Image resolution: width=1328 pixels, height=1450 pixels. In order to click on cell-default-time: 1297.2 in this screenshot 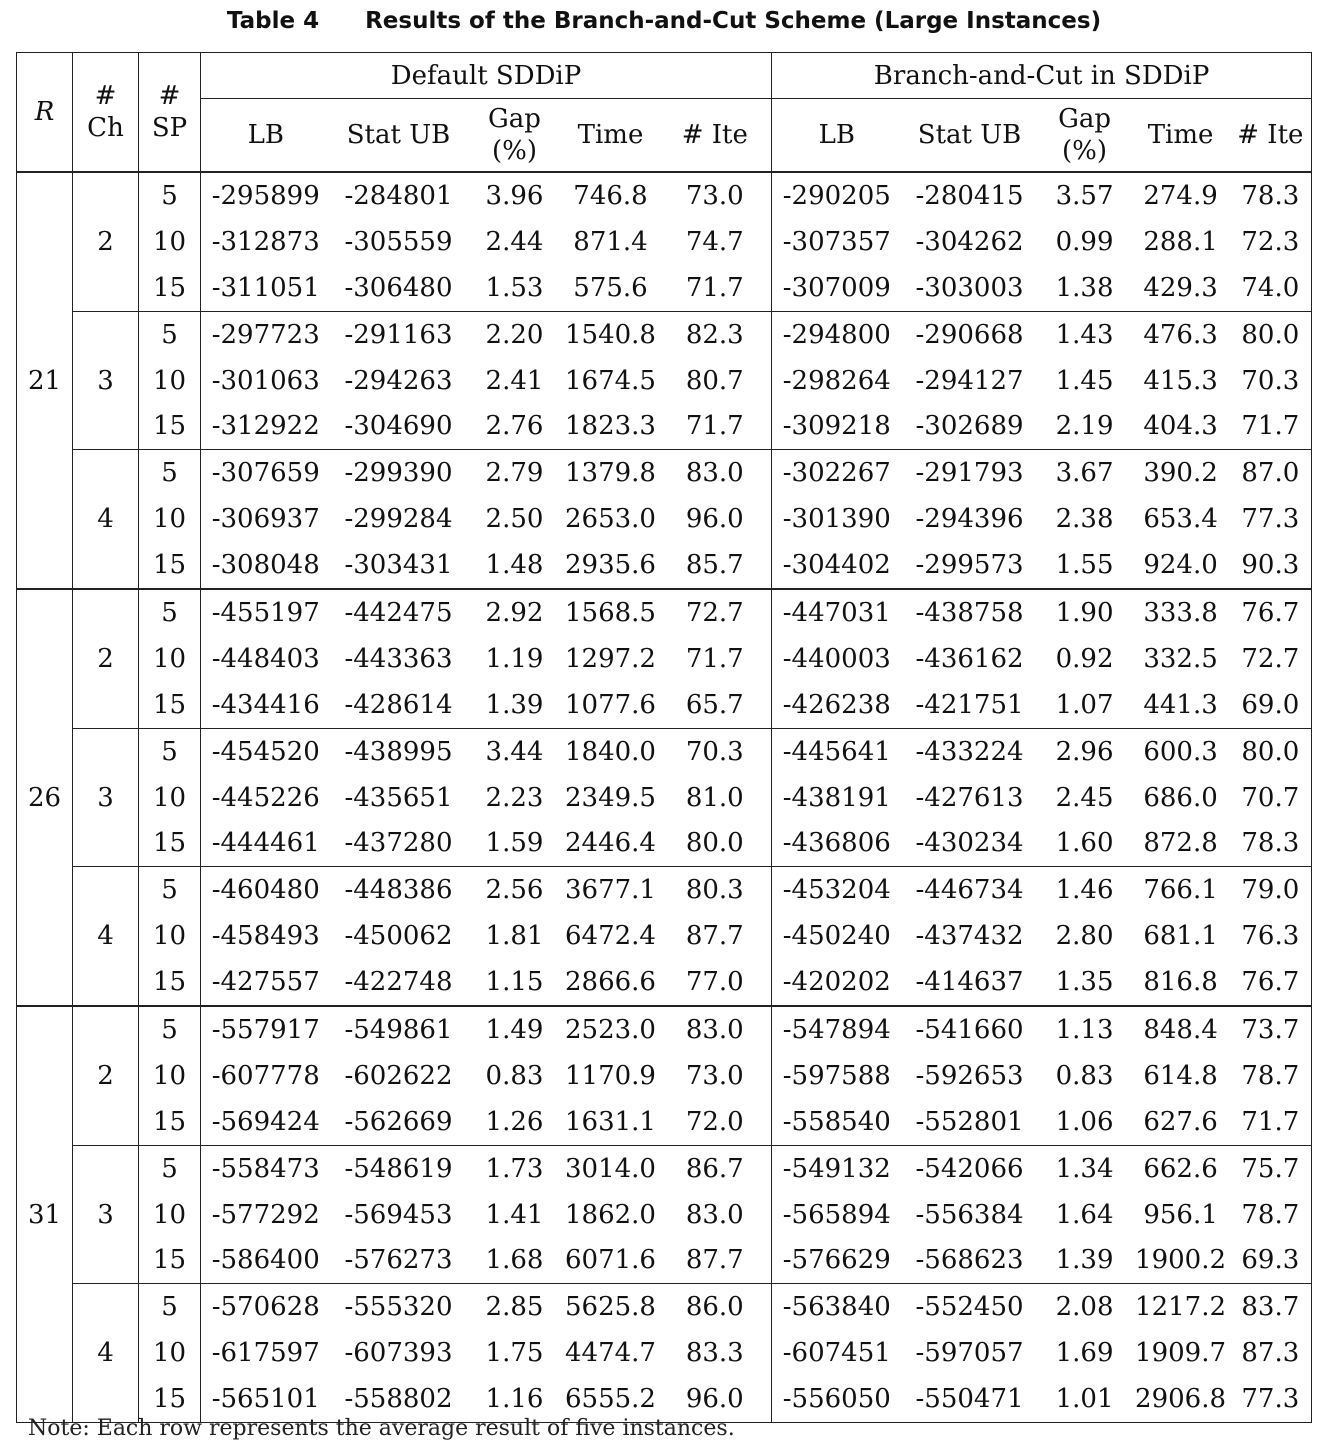, I will do `click(610, 658)`.